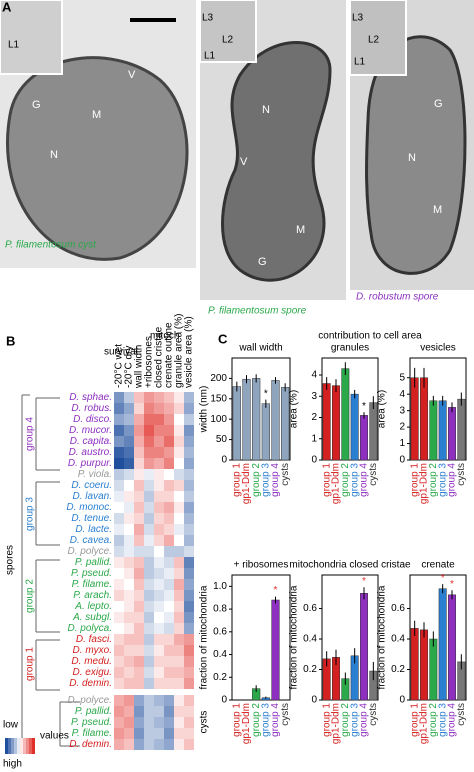 This screenshot has width=474, height=772. What do you see at coordinates (91, 518) in the screenshot?
I see `row-label: D. tenue.` at bounding box center [91, 518].